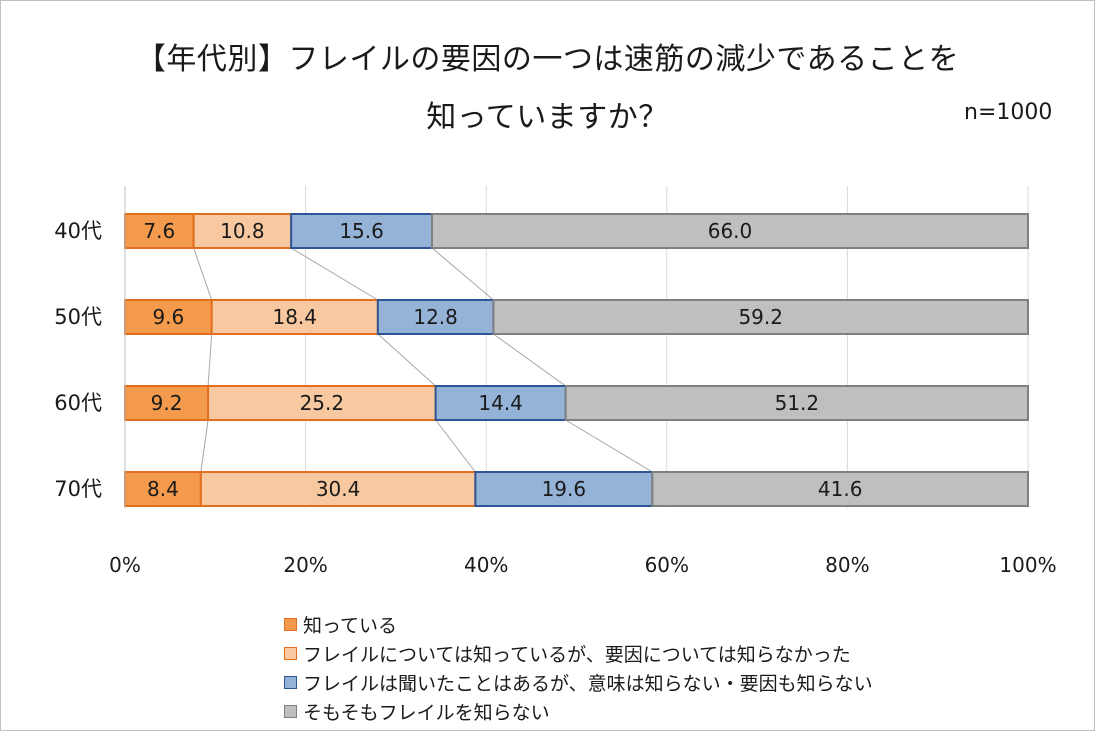 This screenshot has width=1095, height=731. Describe the element at coordinates (578, 624) in the screenshot. I see `legend-item: 知っている` at that location.